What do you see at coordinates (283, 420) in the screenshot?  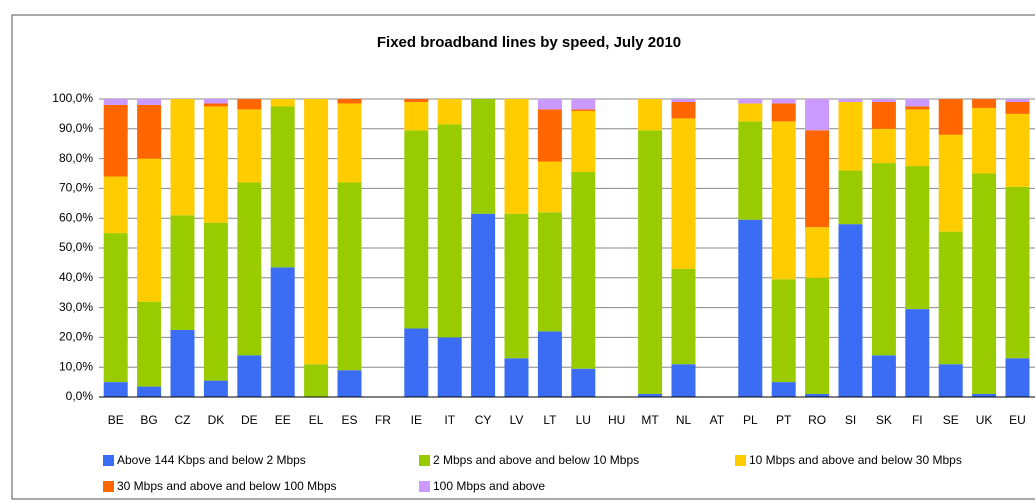 I see `x-tick-label: EE` at bounding box center [283, 420].